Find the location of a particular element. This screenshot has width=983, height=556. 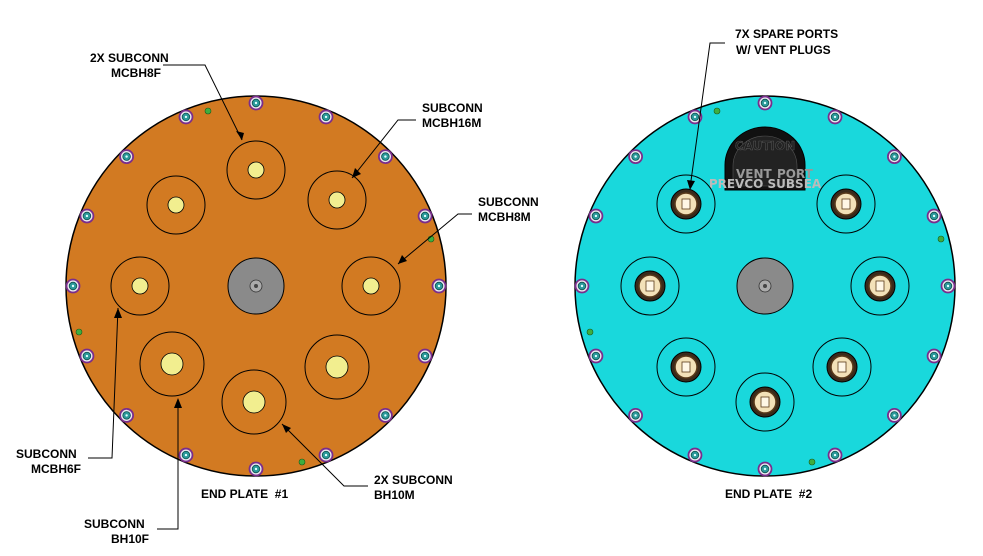

label-spare-line2: W/ VENT PLUGS is located at coordinates (783, 50).